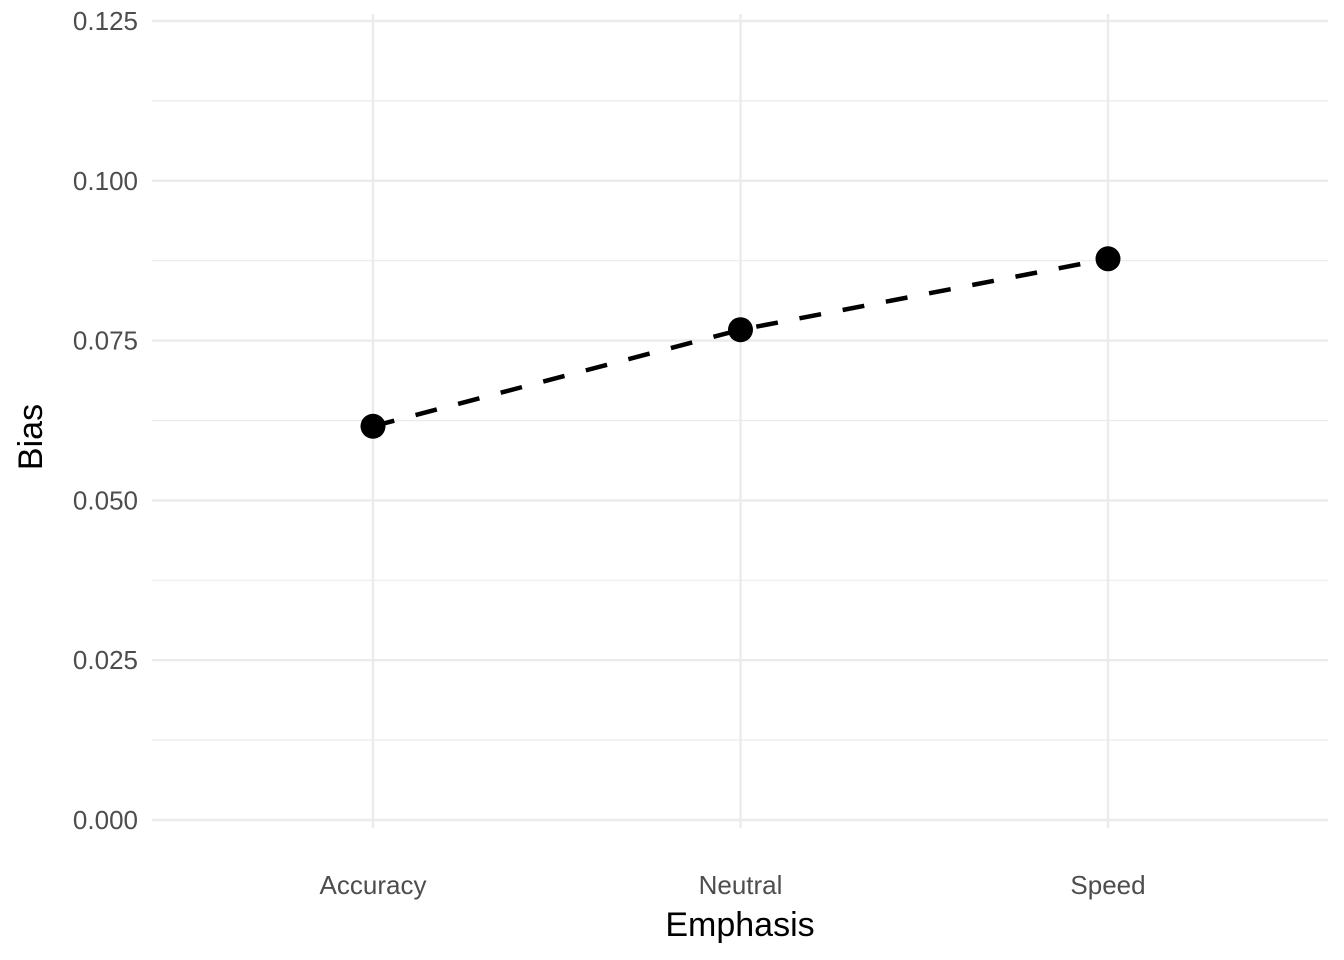 This screenshot has height=960, width=1344. Describe the element at coordinates (741, 885) in the screenshot. I see `x-tick-label: Neutral` at that location.